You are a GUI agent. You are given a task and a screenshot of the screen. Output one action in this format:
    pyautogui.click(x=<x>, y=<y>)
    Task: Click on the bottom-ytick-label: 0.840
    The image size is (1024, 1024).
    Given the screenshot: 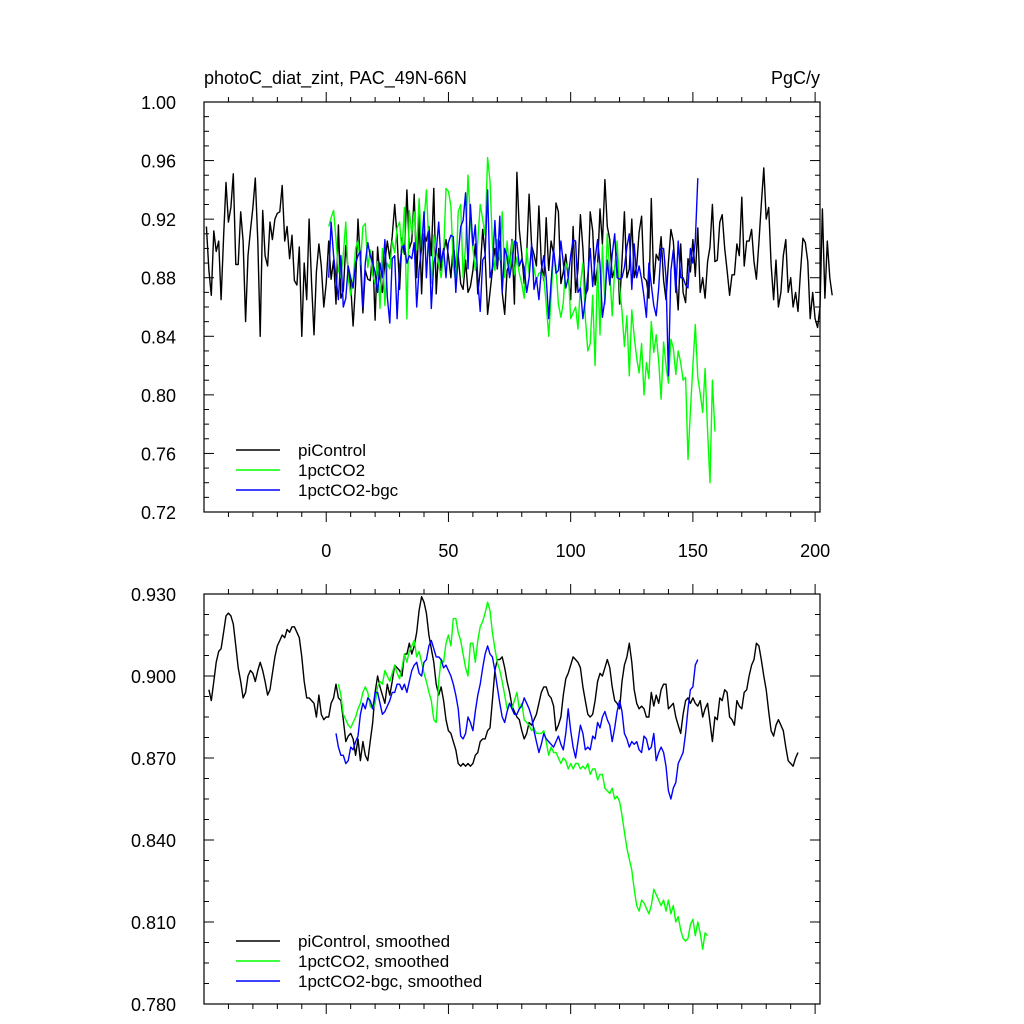 What is the action you would take?
    pyautogui.click(x=153, y=841)
    